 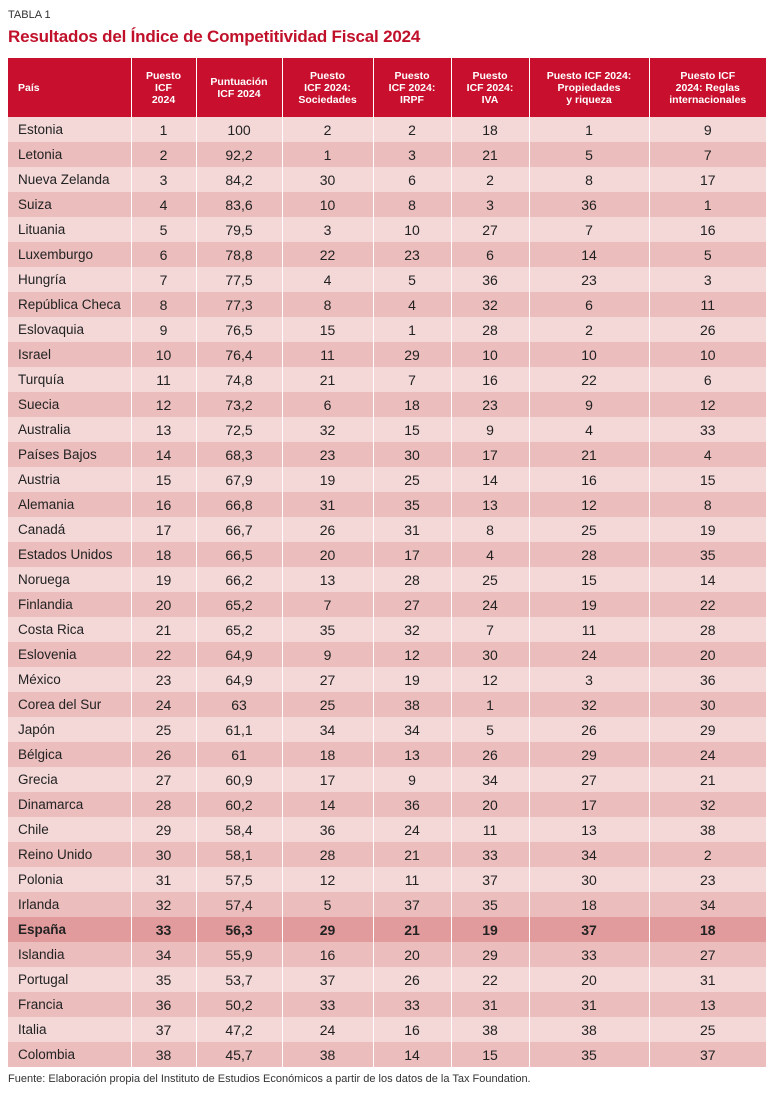 I want to click on column-header: Puesto ICF 2024, so click(x=163, y=87).